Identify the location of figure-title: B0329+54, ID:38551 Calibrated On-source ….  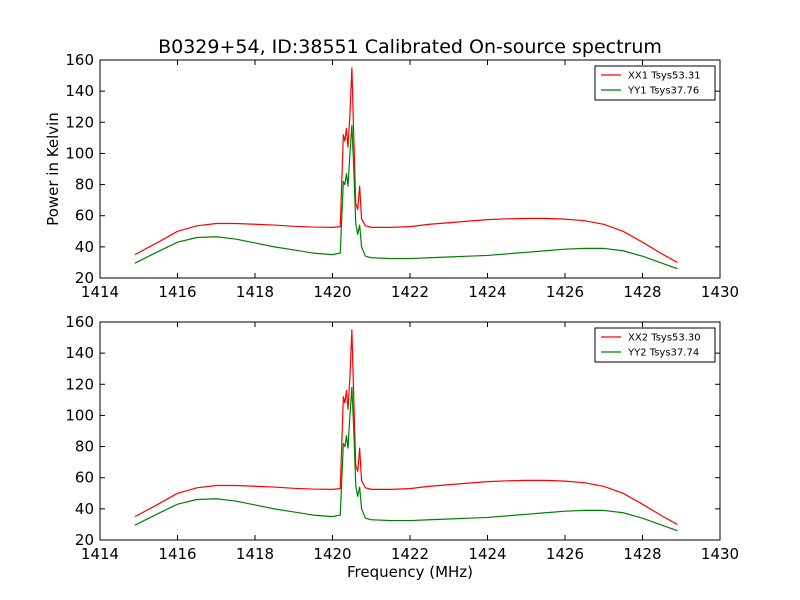
(410, 47).